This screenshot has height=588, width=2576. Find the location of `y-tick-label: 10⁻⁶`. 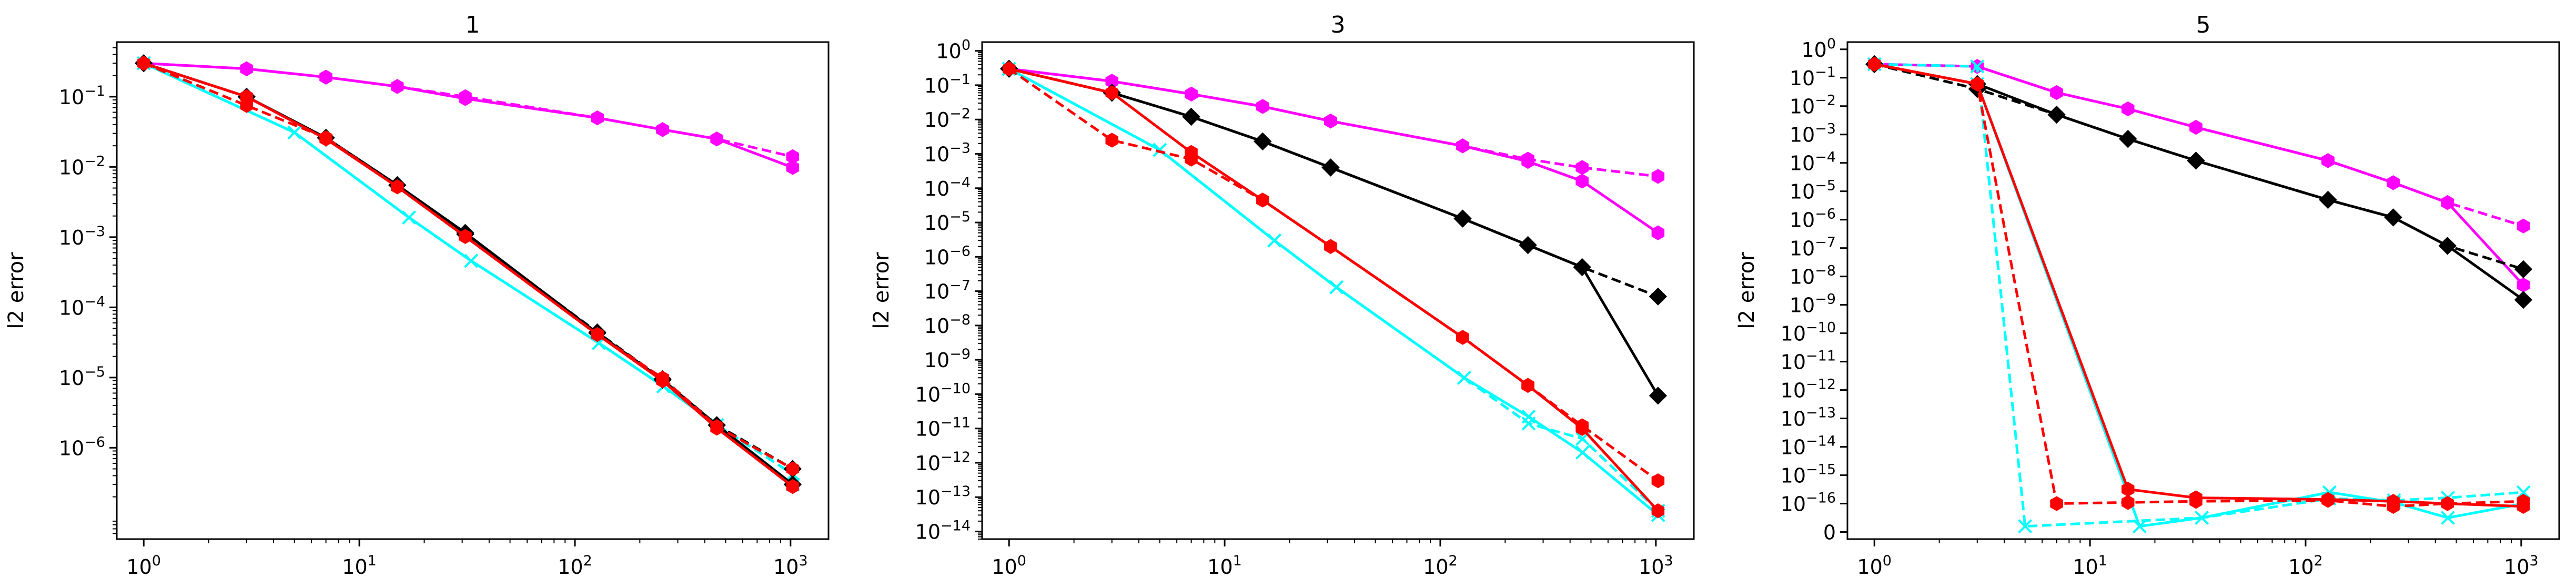

y-tick-label: 10⁻⁶ is located at coordinates (947, 256).